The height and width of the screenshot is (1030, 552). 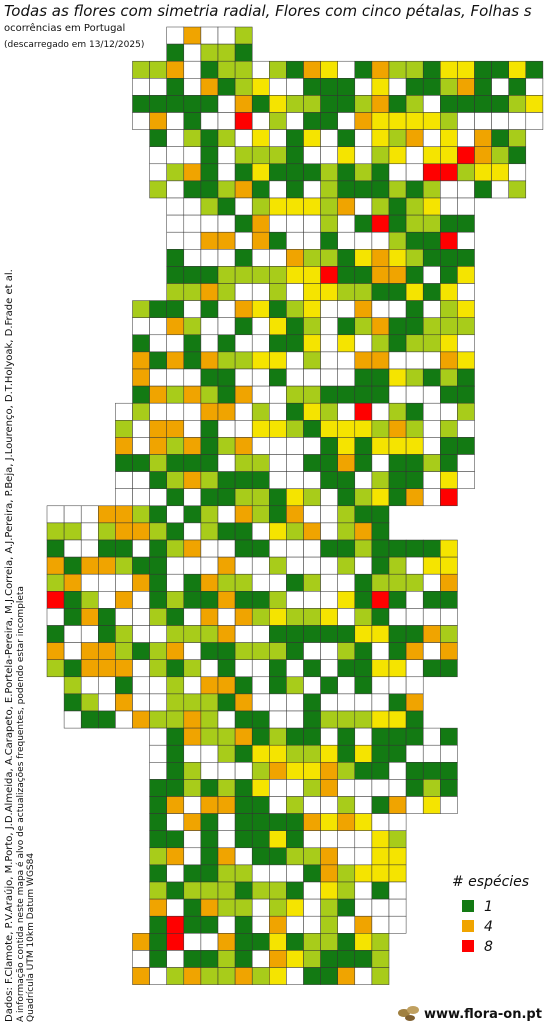 I want to click on legend-swatch, so click(x=468, y=926).